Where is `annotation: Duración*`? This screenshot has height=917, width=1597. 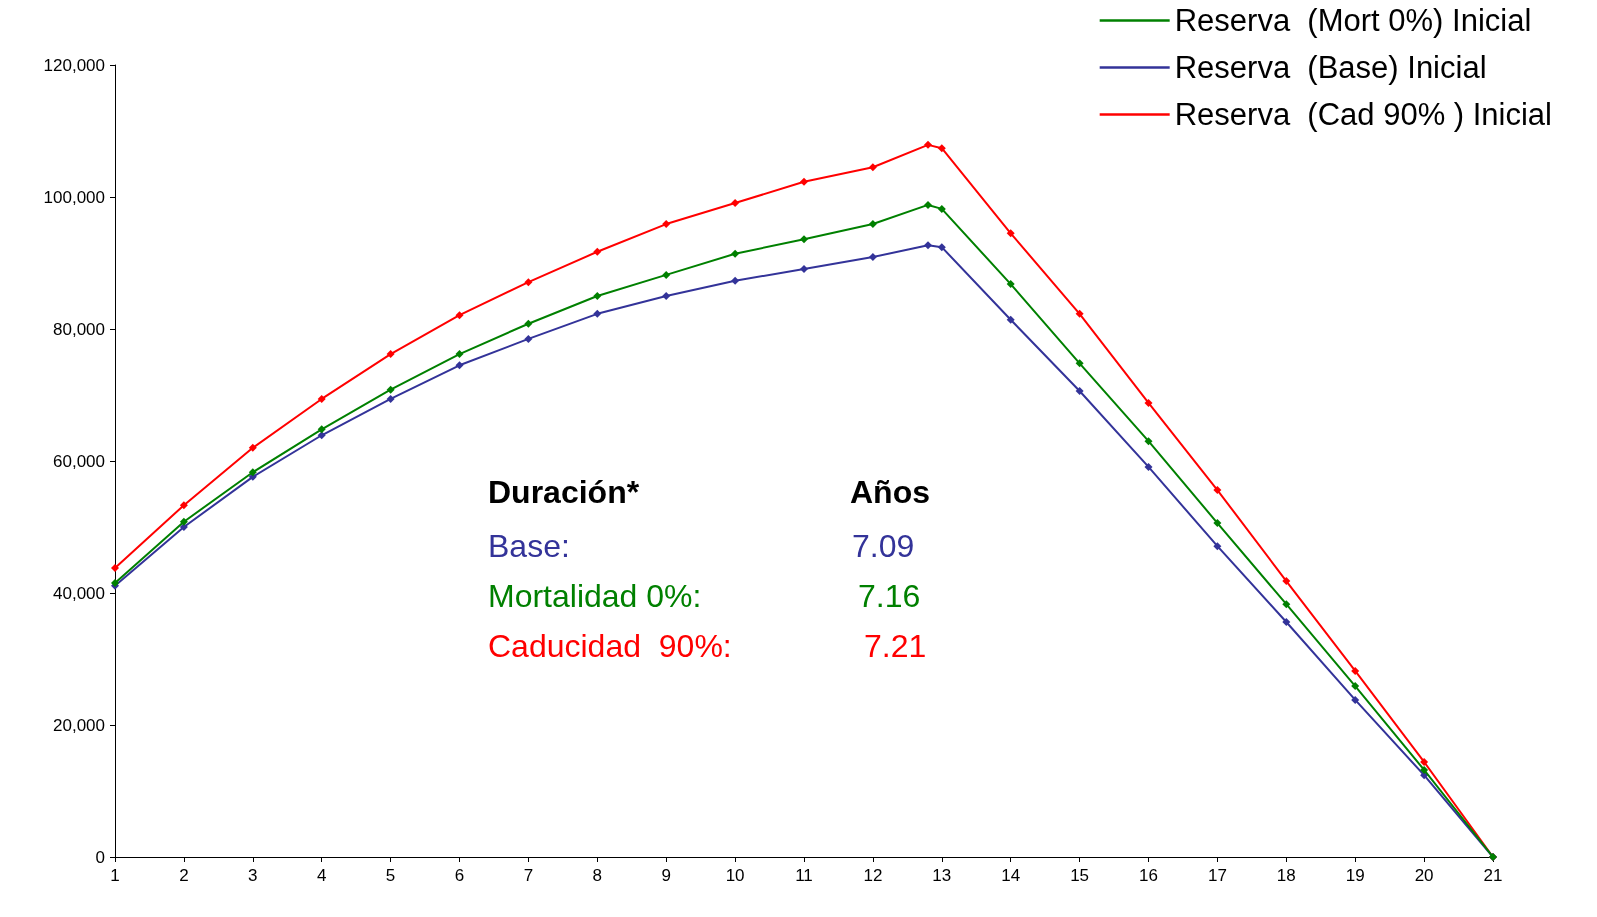
annotation: Duración* is located at coordinates (564, 492).